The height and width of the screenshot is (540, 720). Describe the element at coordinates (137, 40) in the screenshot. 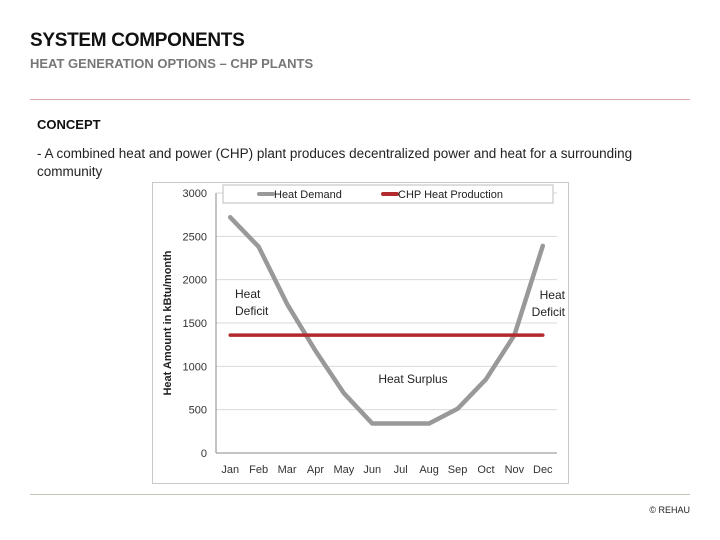

I see `page-title: SYSTEM COMPONENTS` at that location.